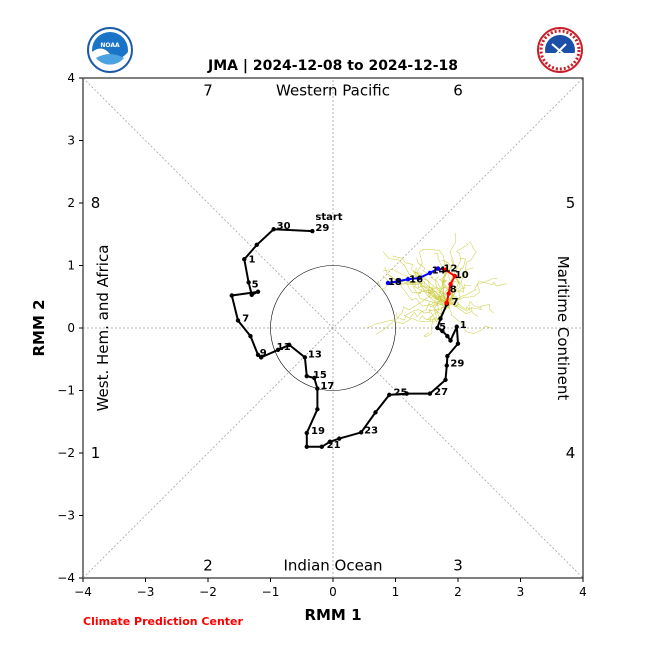  Describe the element at coordinates (371, 431) in the screenshot. I see `point-label: 23` at that location.